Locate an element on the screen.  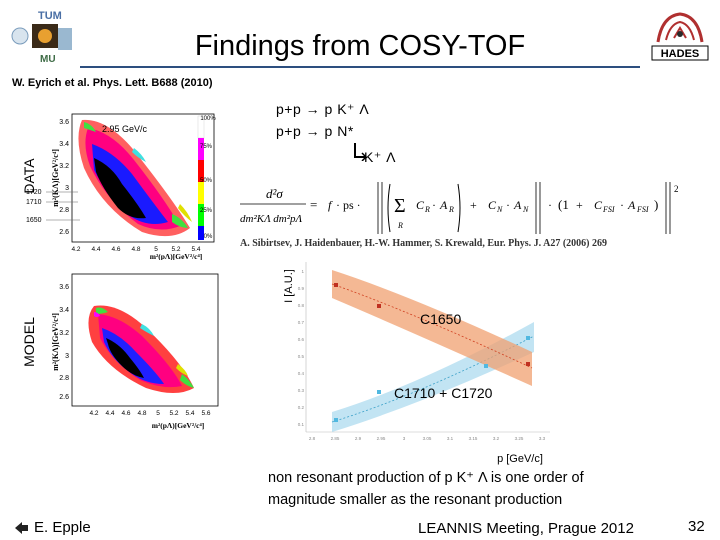
reaction-line-2: p+p → p N* is located at coordinates (315, 131).